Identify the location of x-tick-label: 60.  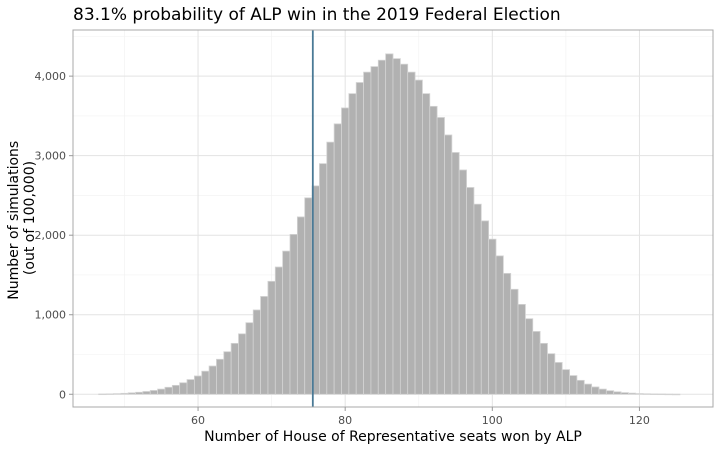
(198, 420).